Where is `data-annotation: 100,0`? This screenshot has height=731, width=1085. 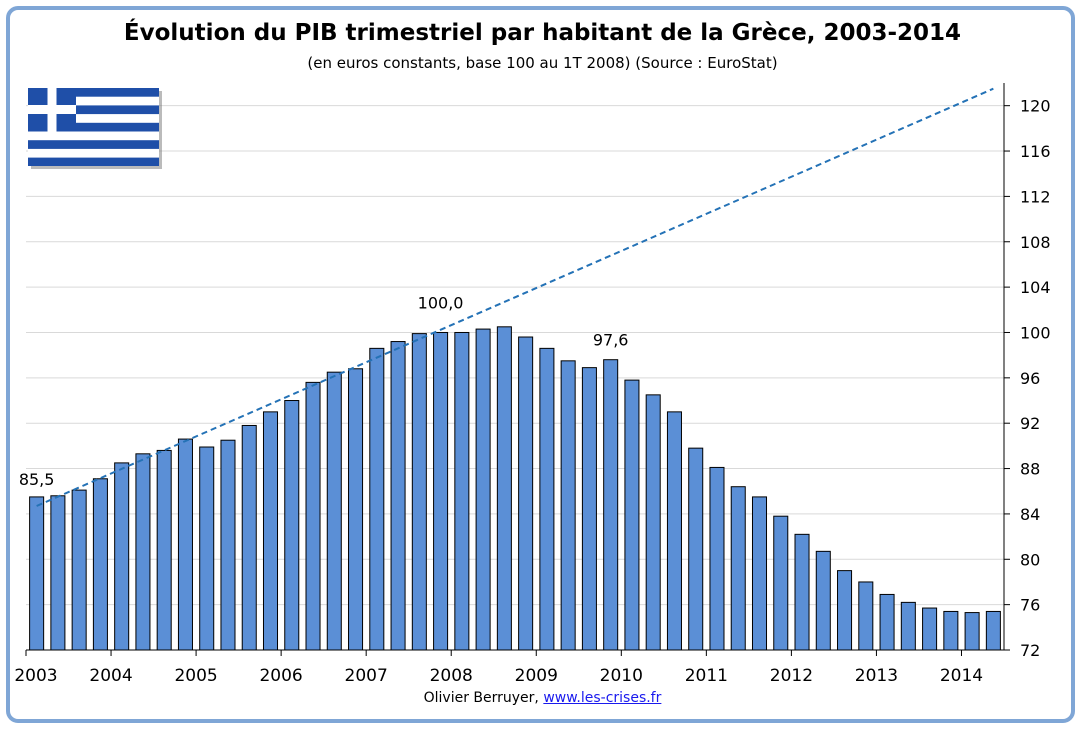 data-annotation: 100,0 is located at coordinates (441, 302).